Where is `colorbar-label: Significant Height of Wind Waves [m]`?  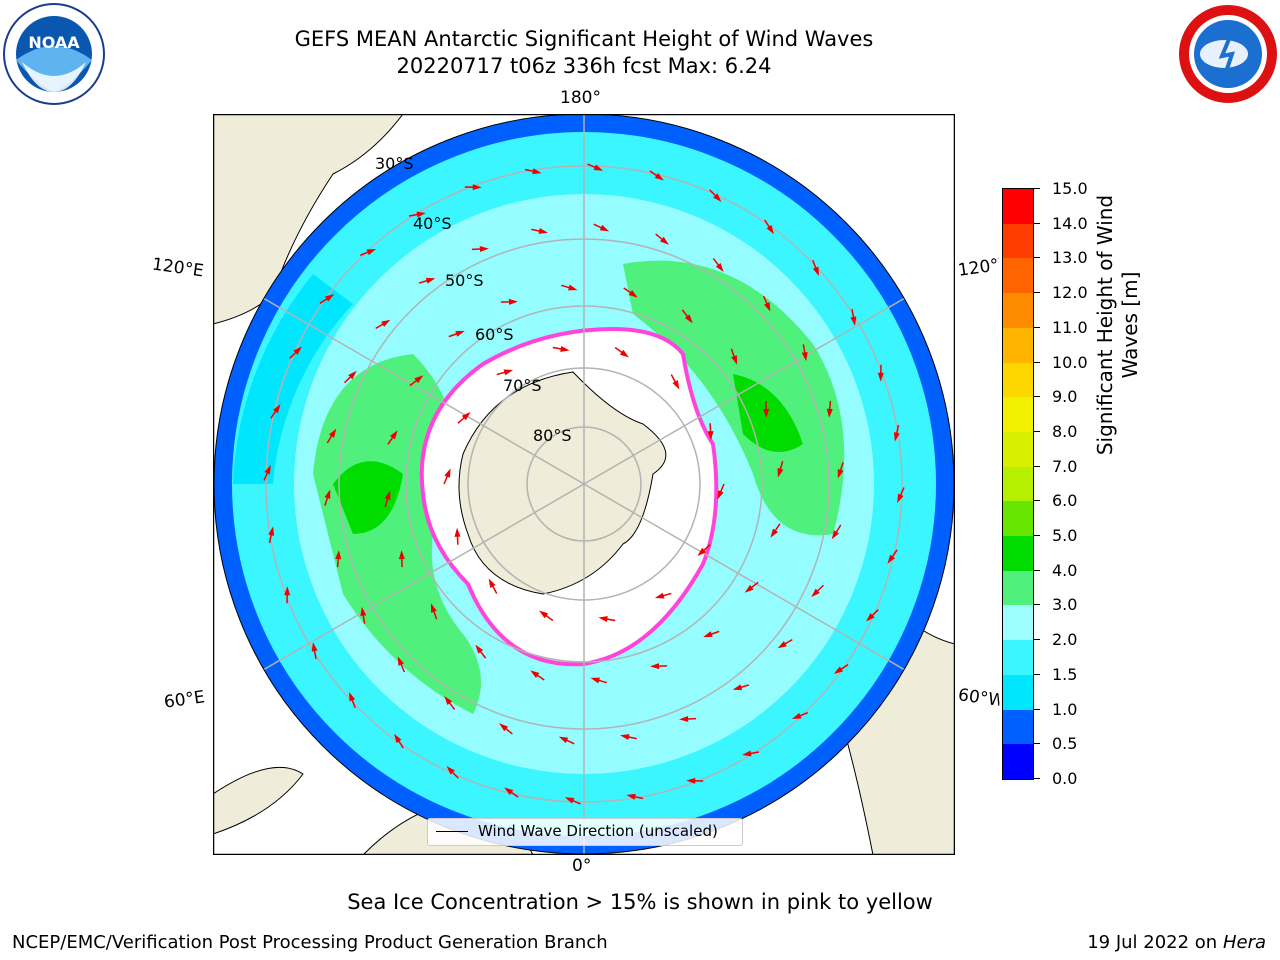 colorbar-label: Significant Height of Wind Waves [m] is located at coordinates (1118, 325).